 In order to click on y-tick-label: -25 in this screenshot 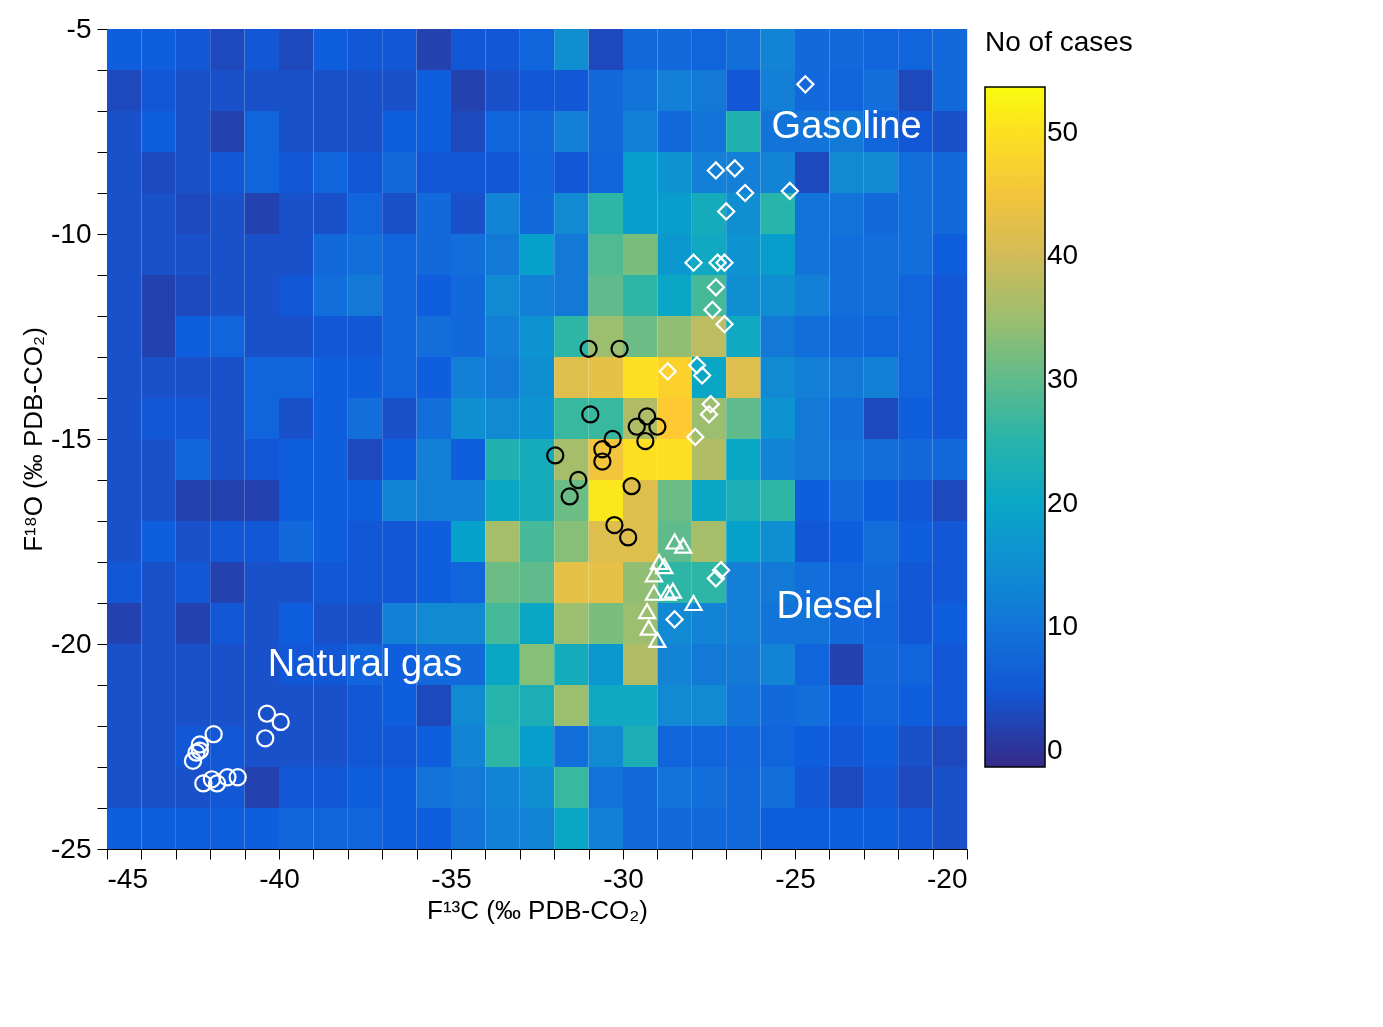, I will do `click(71, 848)`.